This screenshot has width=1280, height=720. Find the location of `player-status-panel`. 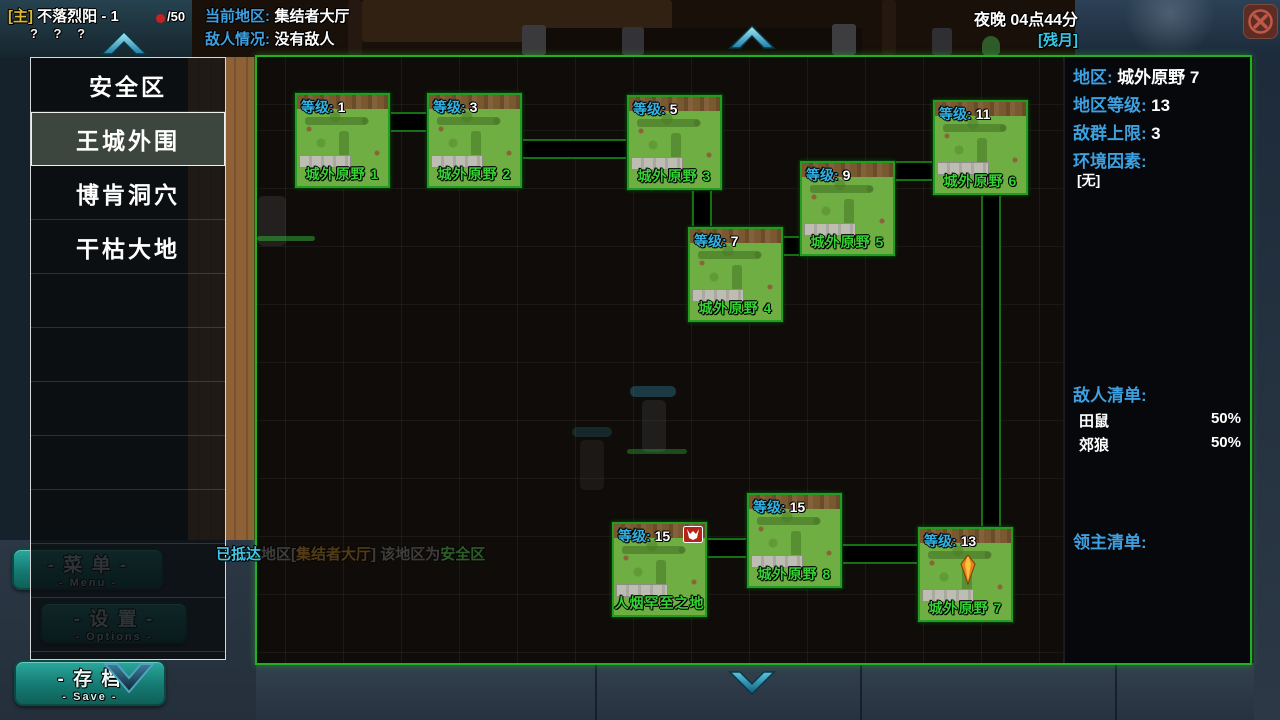

player-status-panel is located at coordinates (96, 28).